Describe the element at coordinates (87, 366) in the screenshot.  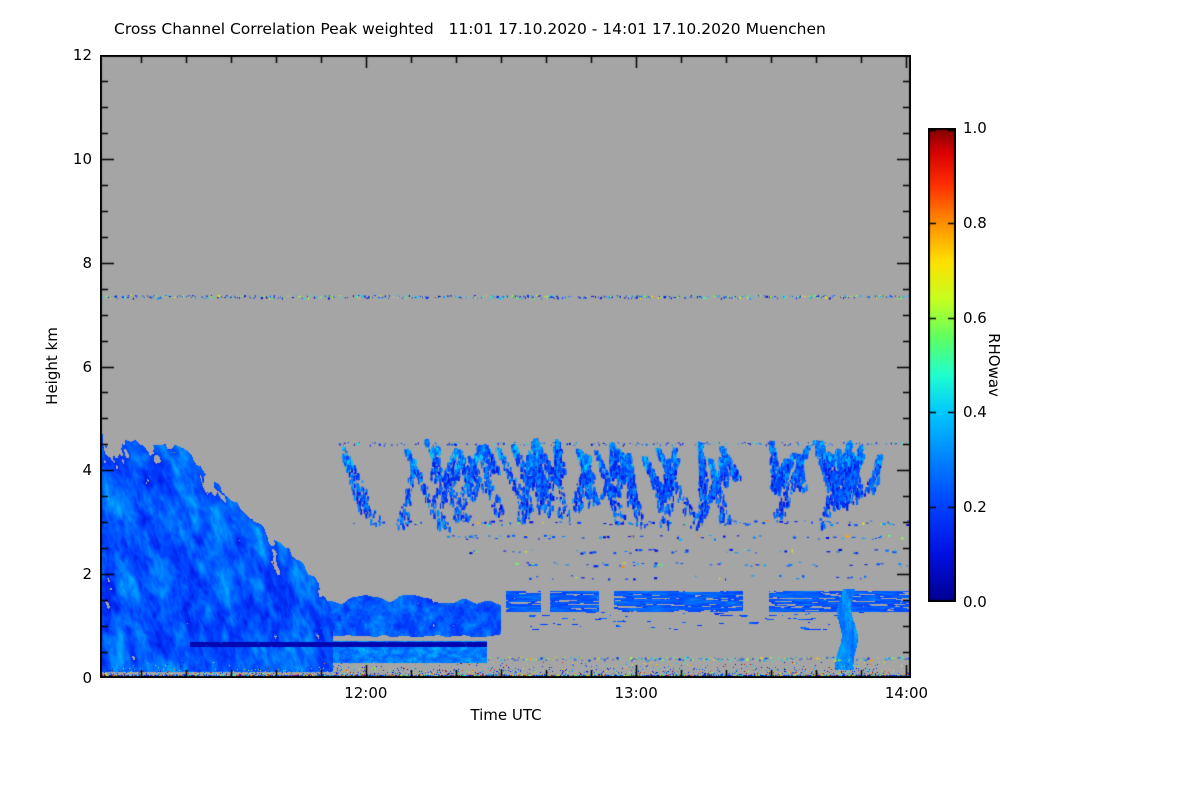
I see `y-tick-label: 6` at that location.